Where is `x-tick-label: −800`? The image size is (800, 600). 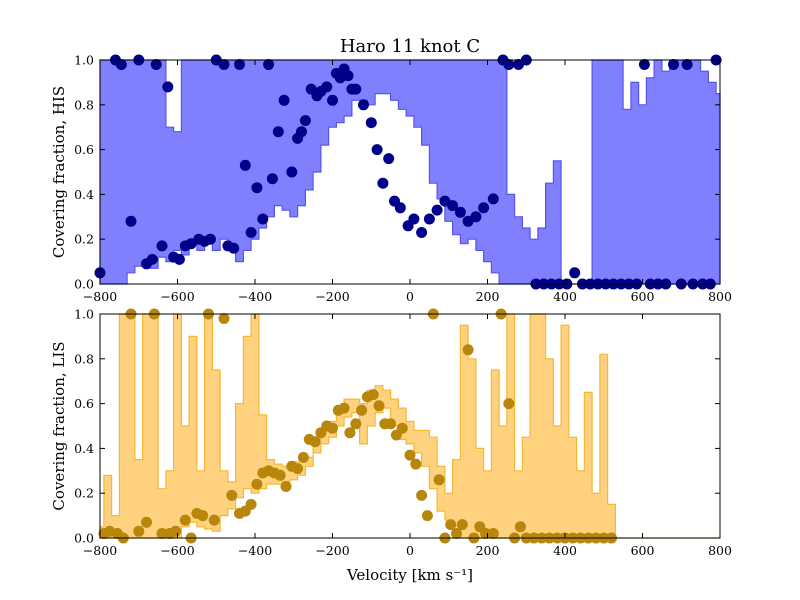
x-tick-label: −800 is located at coordinates (100, 296).